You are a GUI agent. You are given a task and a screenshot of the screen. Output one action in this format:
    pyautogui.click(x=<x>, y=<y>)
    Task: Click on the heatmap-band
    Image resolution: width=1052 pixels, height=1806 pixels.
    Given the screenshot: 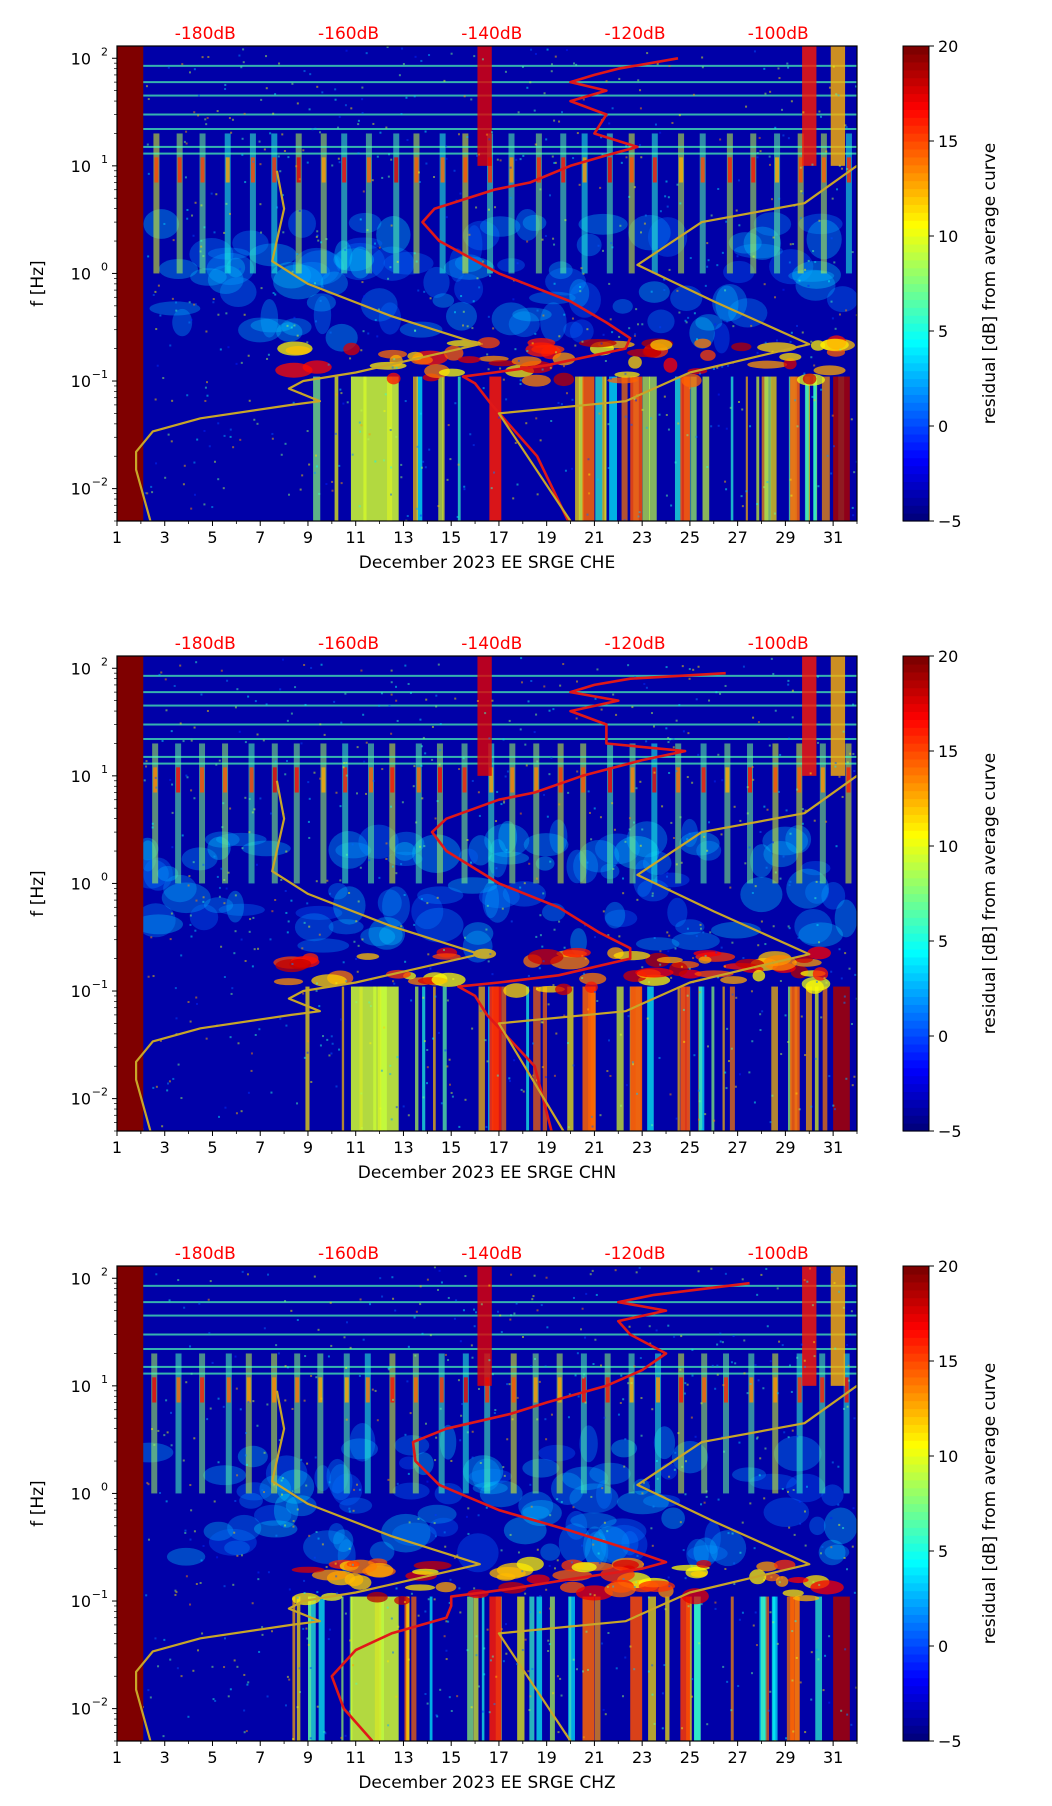 What is the action you would take?
    pyautogui.click(x=537, y=1058)
    